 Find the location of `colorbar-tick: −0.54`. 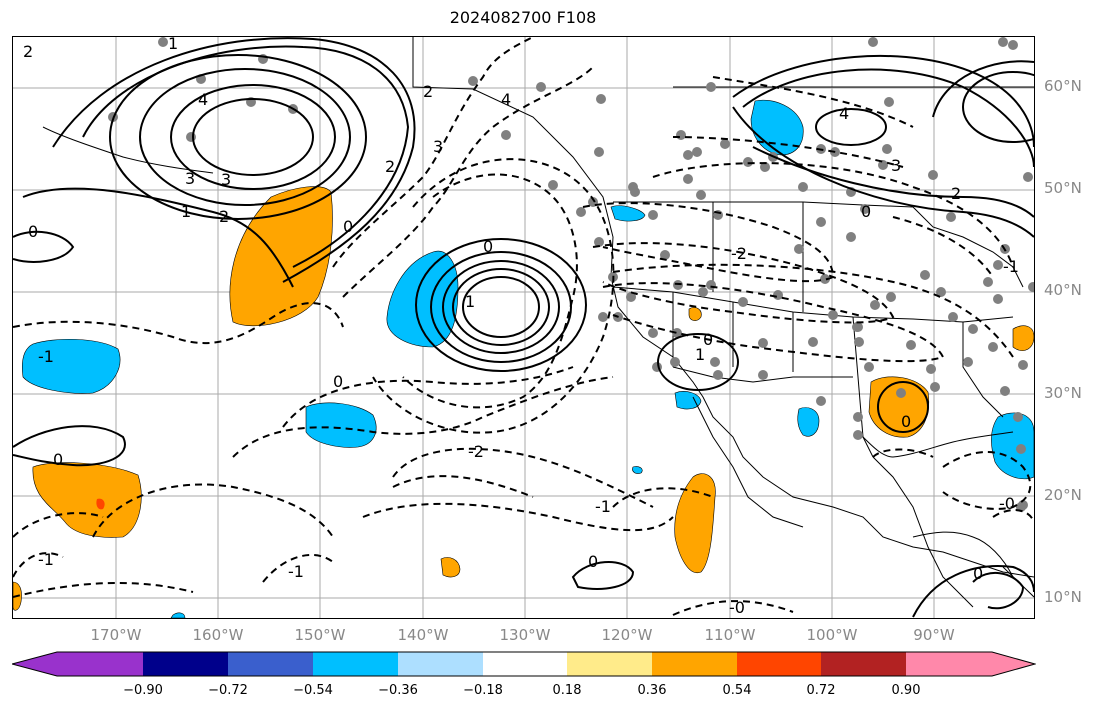

colorbar-tick: −0.54 is located at coordinates (313, 690).